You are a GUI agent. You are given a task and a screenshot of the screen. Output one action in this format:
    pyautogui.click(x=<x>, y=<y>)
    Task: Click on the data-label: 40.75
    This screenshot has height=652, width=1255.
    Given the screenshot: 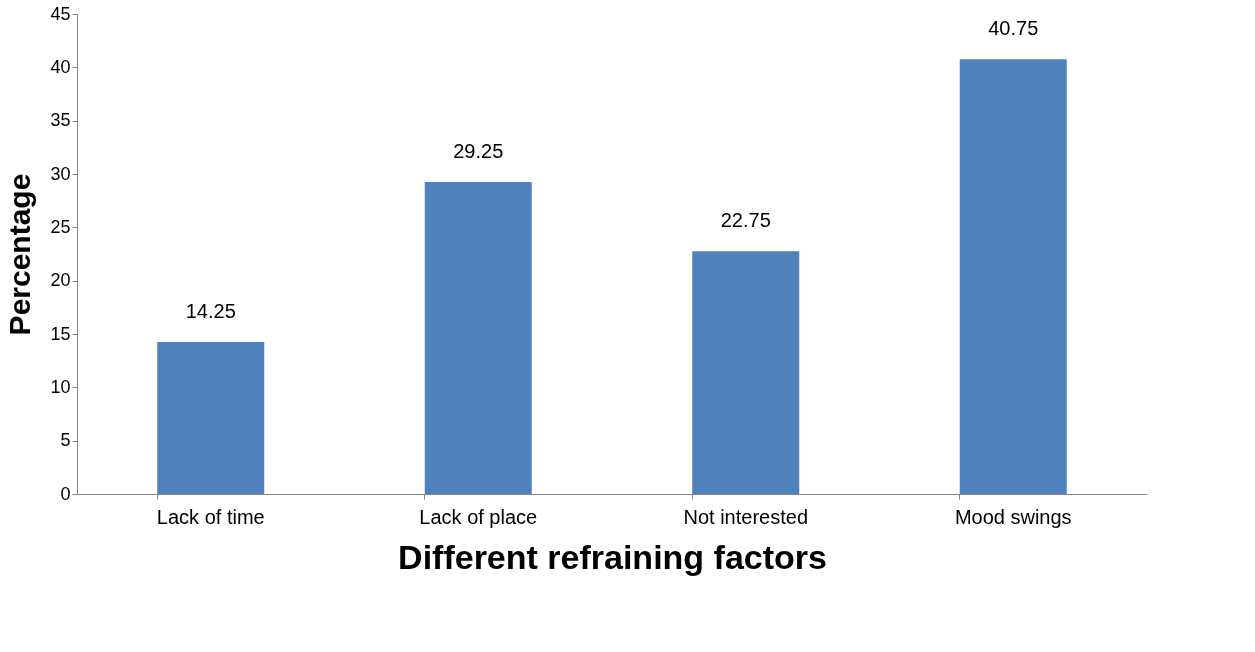 What is the action you would take?
    pyautogui.click(x=1013, y=28)
    